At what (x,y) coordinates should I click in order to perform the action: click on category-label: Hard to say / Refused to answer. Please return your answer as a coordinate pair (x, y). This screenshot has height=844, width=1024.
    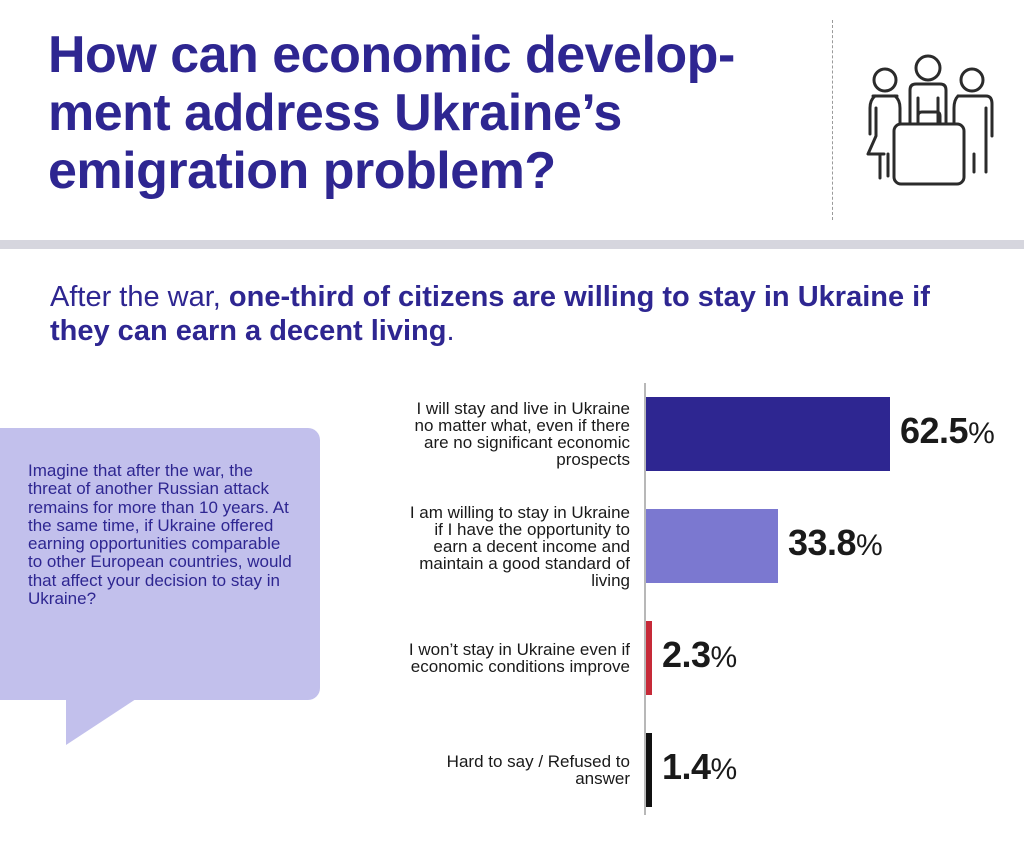
    Looking at the image, I should click on (538, 770).